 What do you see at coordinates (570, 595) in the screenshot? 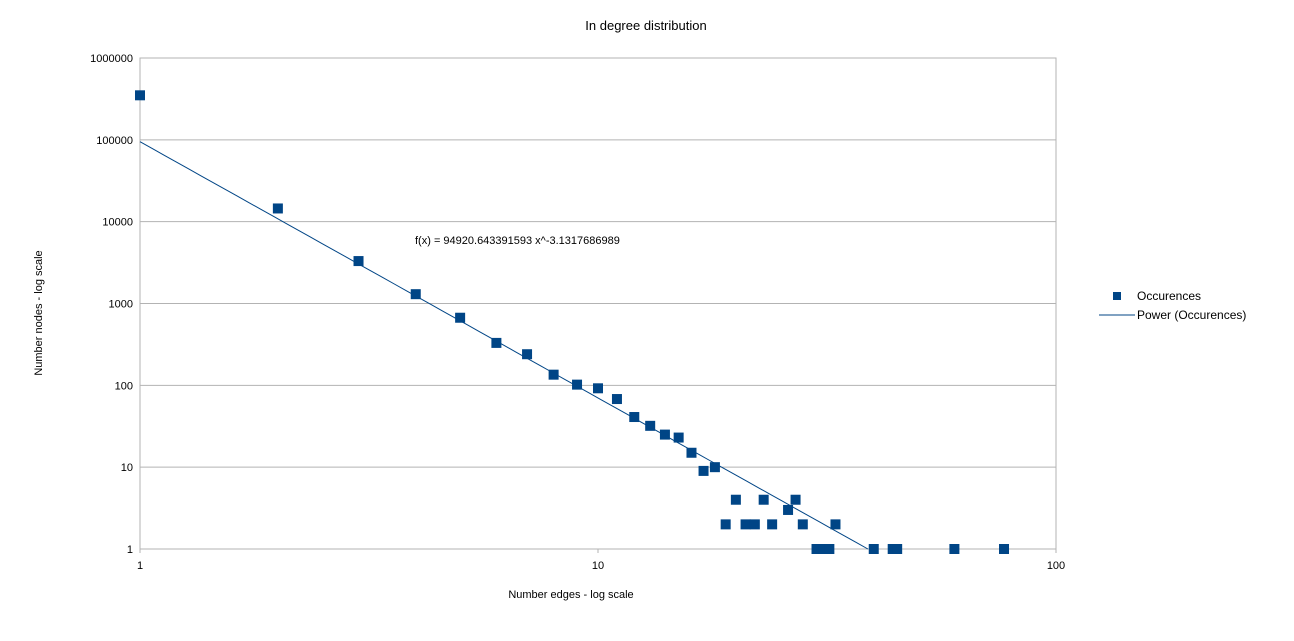
I see `x-axis-title: Number edges - log scale` at bounding box center [570, 595].